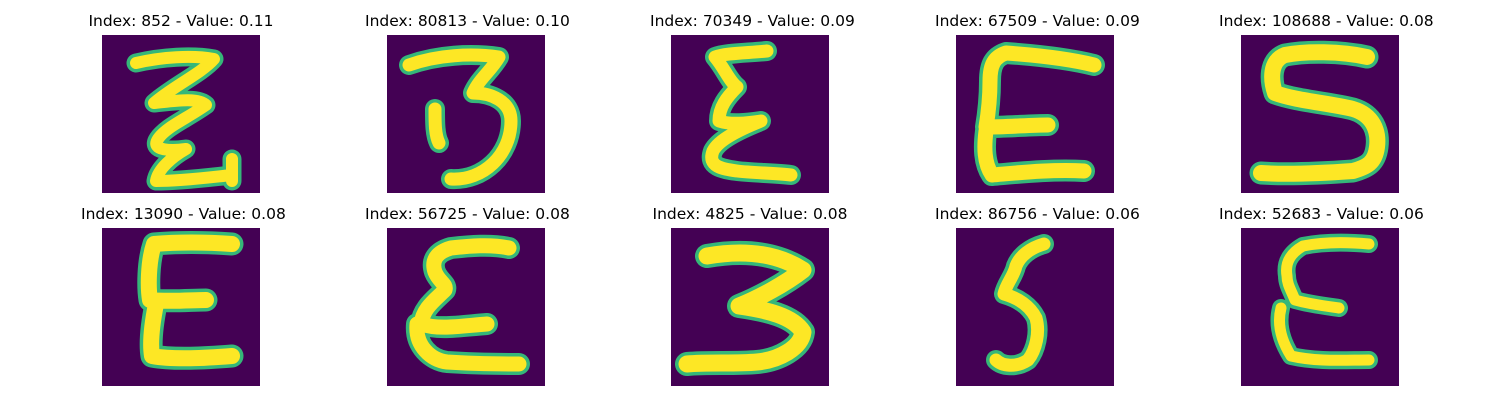  Describe the element at coordinates (181, 21) in the screenshot. I see `panel-title: Index: 852 - Value: 0.11` at that location.